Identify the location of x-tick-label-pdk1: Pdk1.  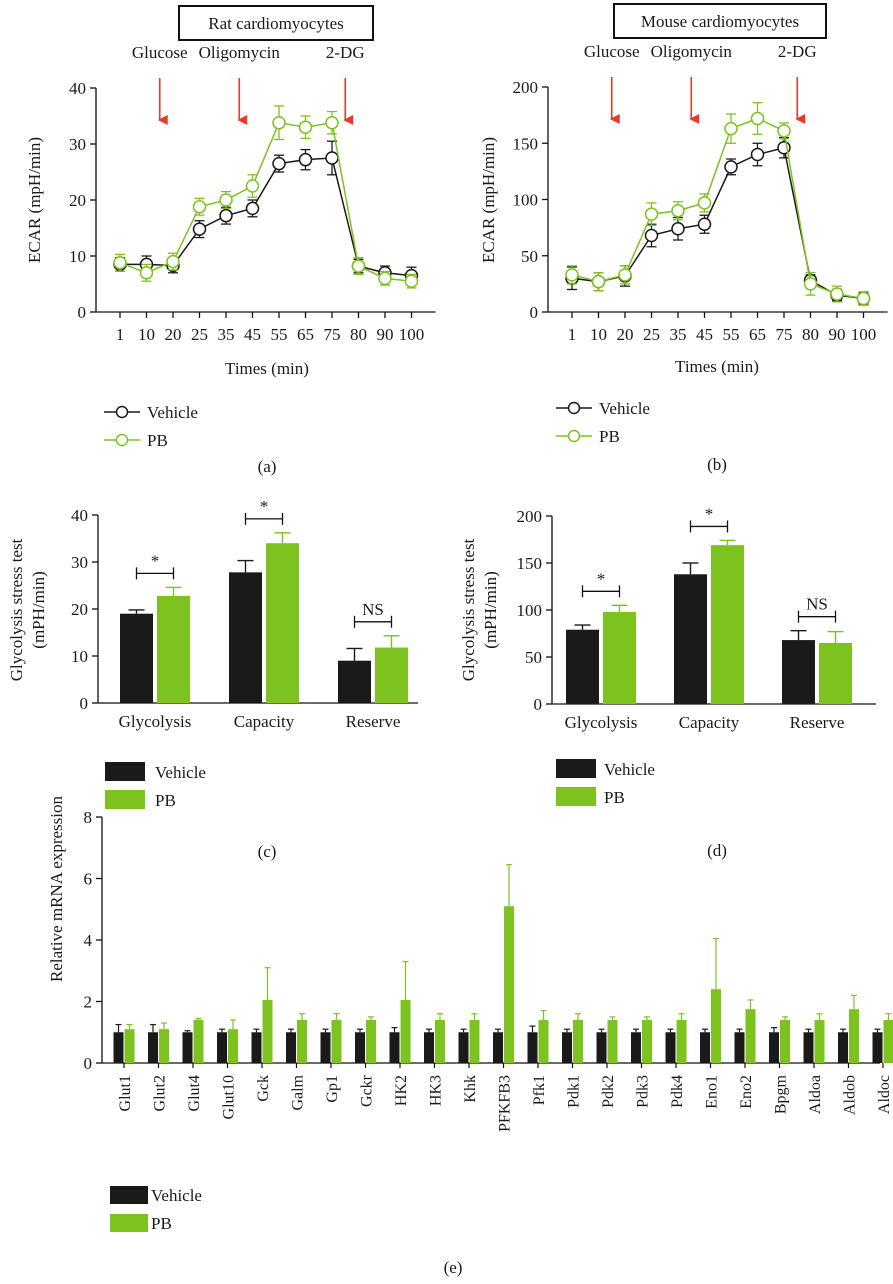
(574, 1091).